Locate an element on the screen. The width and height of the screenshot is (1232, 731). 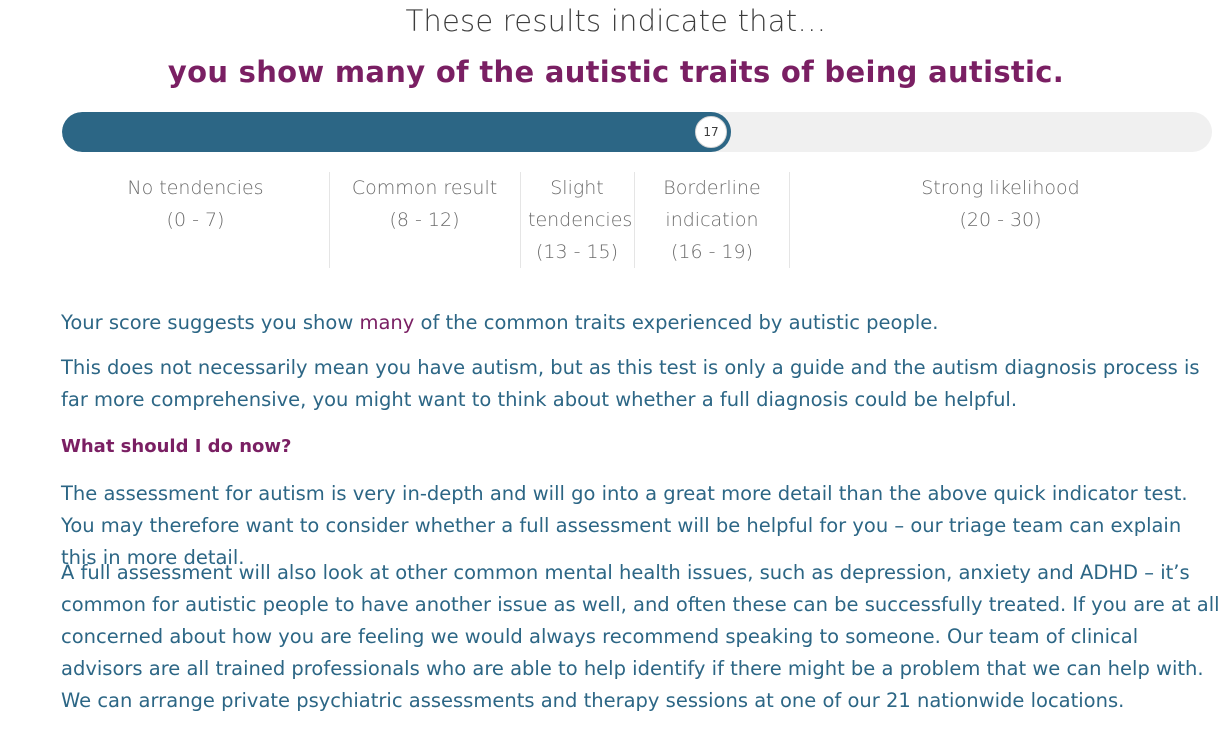
summary-text-start: Your score suggests you show is located at coordinates (210, 322).